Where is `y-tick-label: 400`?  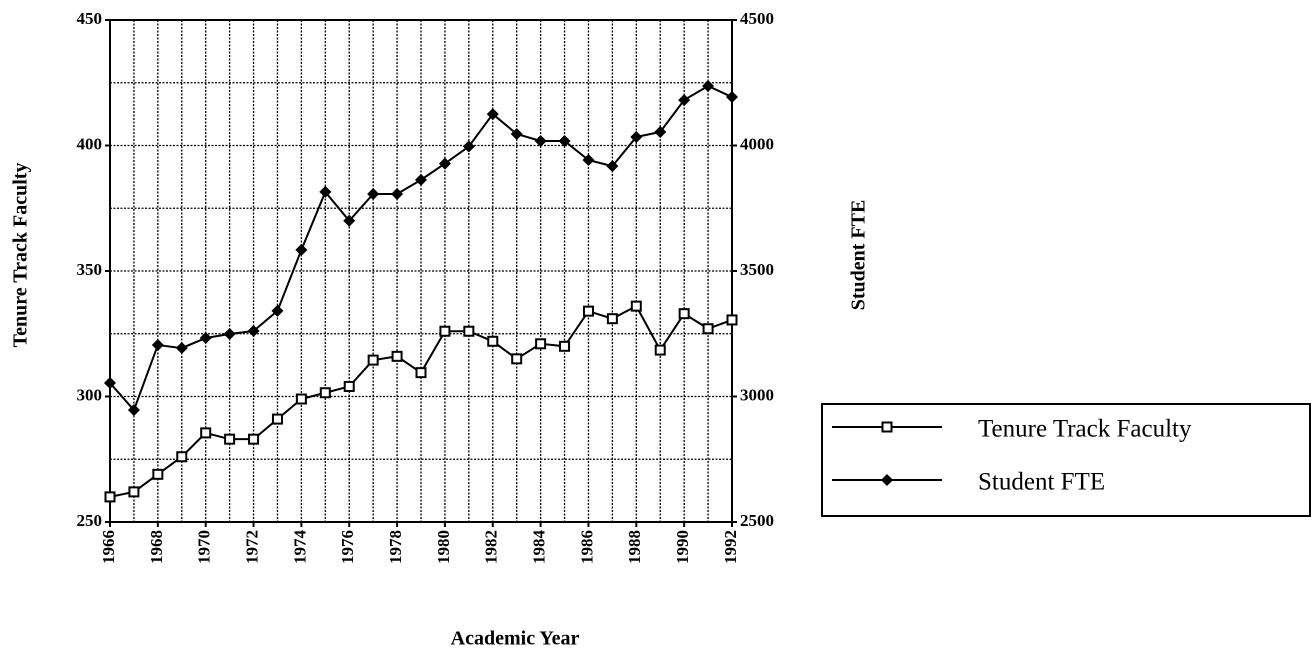 y-tick-label: 400 is located at coordinates (90, 143).